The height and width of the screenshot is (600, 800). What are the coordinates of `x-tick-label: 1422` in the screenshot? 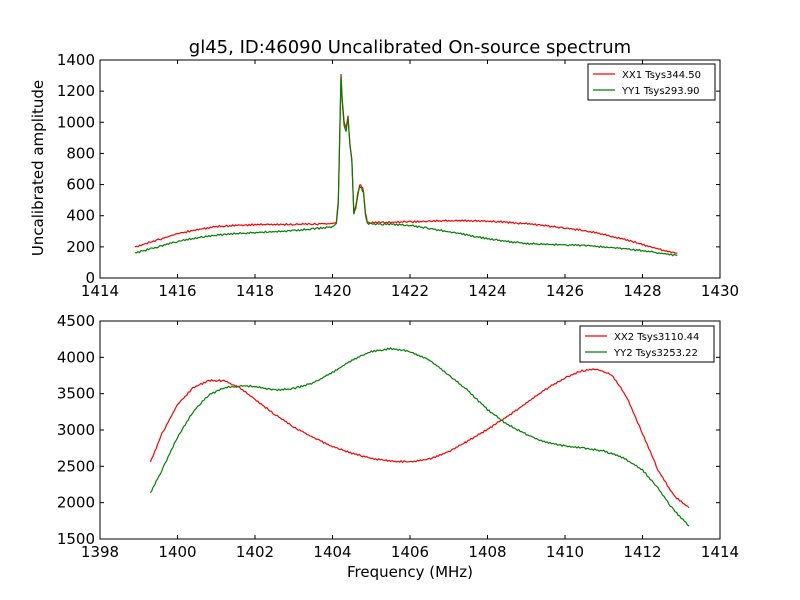 It's located at (410, 291).